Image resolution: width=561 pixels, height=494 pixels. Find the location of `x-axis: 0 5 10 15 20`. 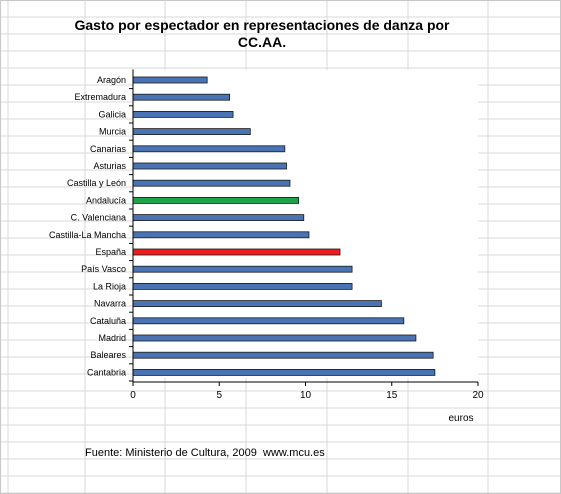

x-axis: 0 5 10 15 20 is located at coordinates (307, 391).